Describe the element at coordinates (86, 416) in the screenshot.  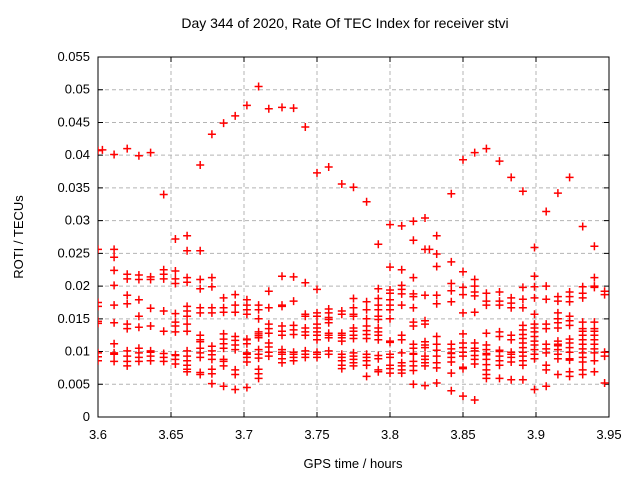
I see `y-tick-label: 0` at that location.